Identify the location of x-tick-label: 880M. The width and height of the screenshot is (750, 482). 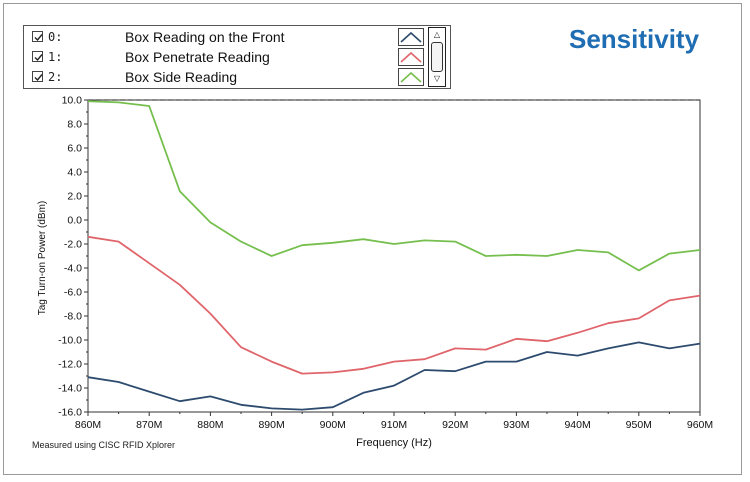
(210, 425).